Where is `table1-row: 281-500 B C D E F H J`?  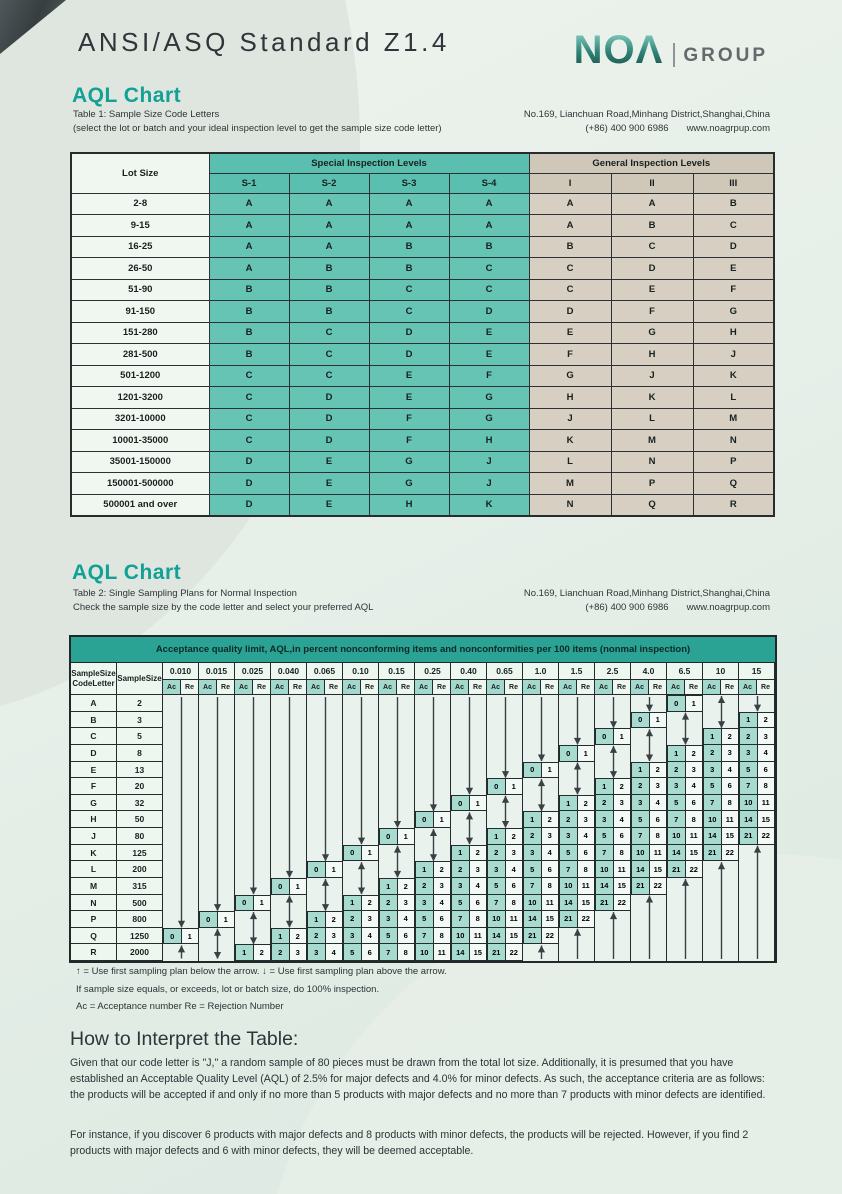
table1-row: 281-500 B C D E F H J is located at coordinates (422, 354).